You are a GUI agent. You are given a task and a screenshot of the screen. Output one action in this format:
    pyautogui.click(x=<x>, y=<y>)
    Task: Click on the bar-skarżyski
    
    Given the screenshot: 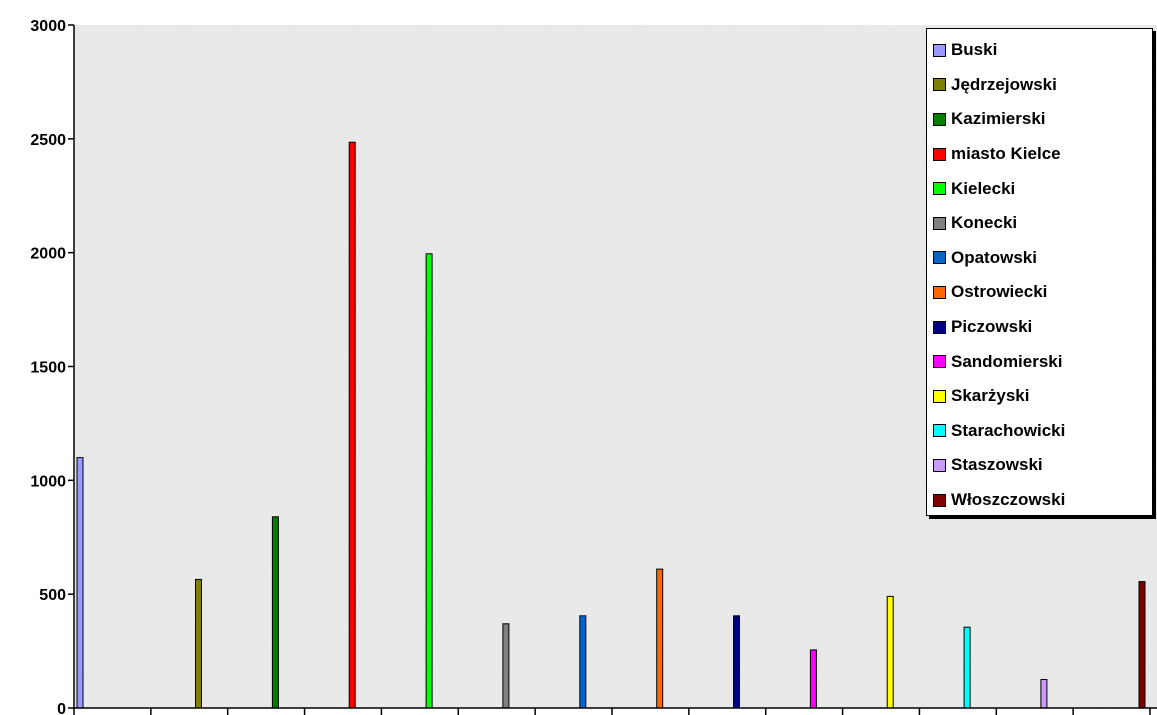 What is the action you would take?
    pyautogui.click(x=890, y=652)
    